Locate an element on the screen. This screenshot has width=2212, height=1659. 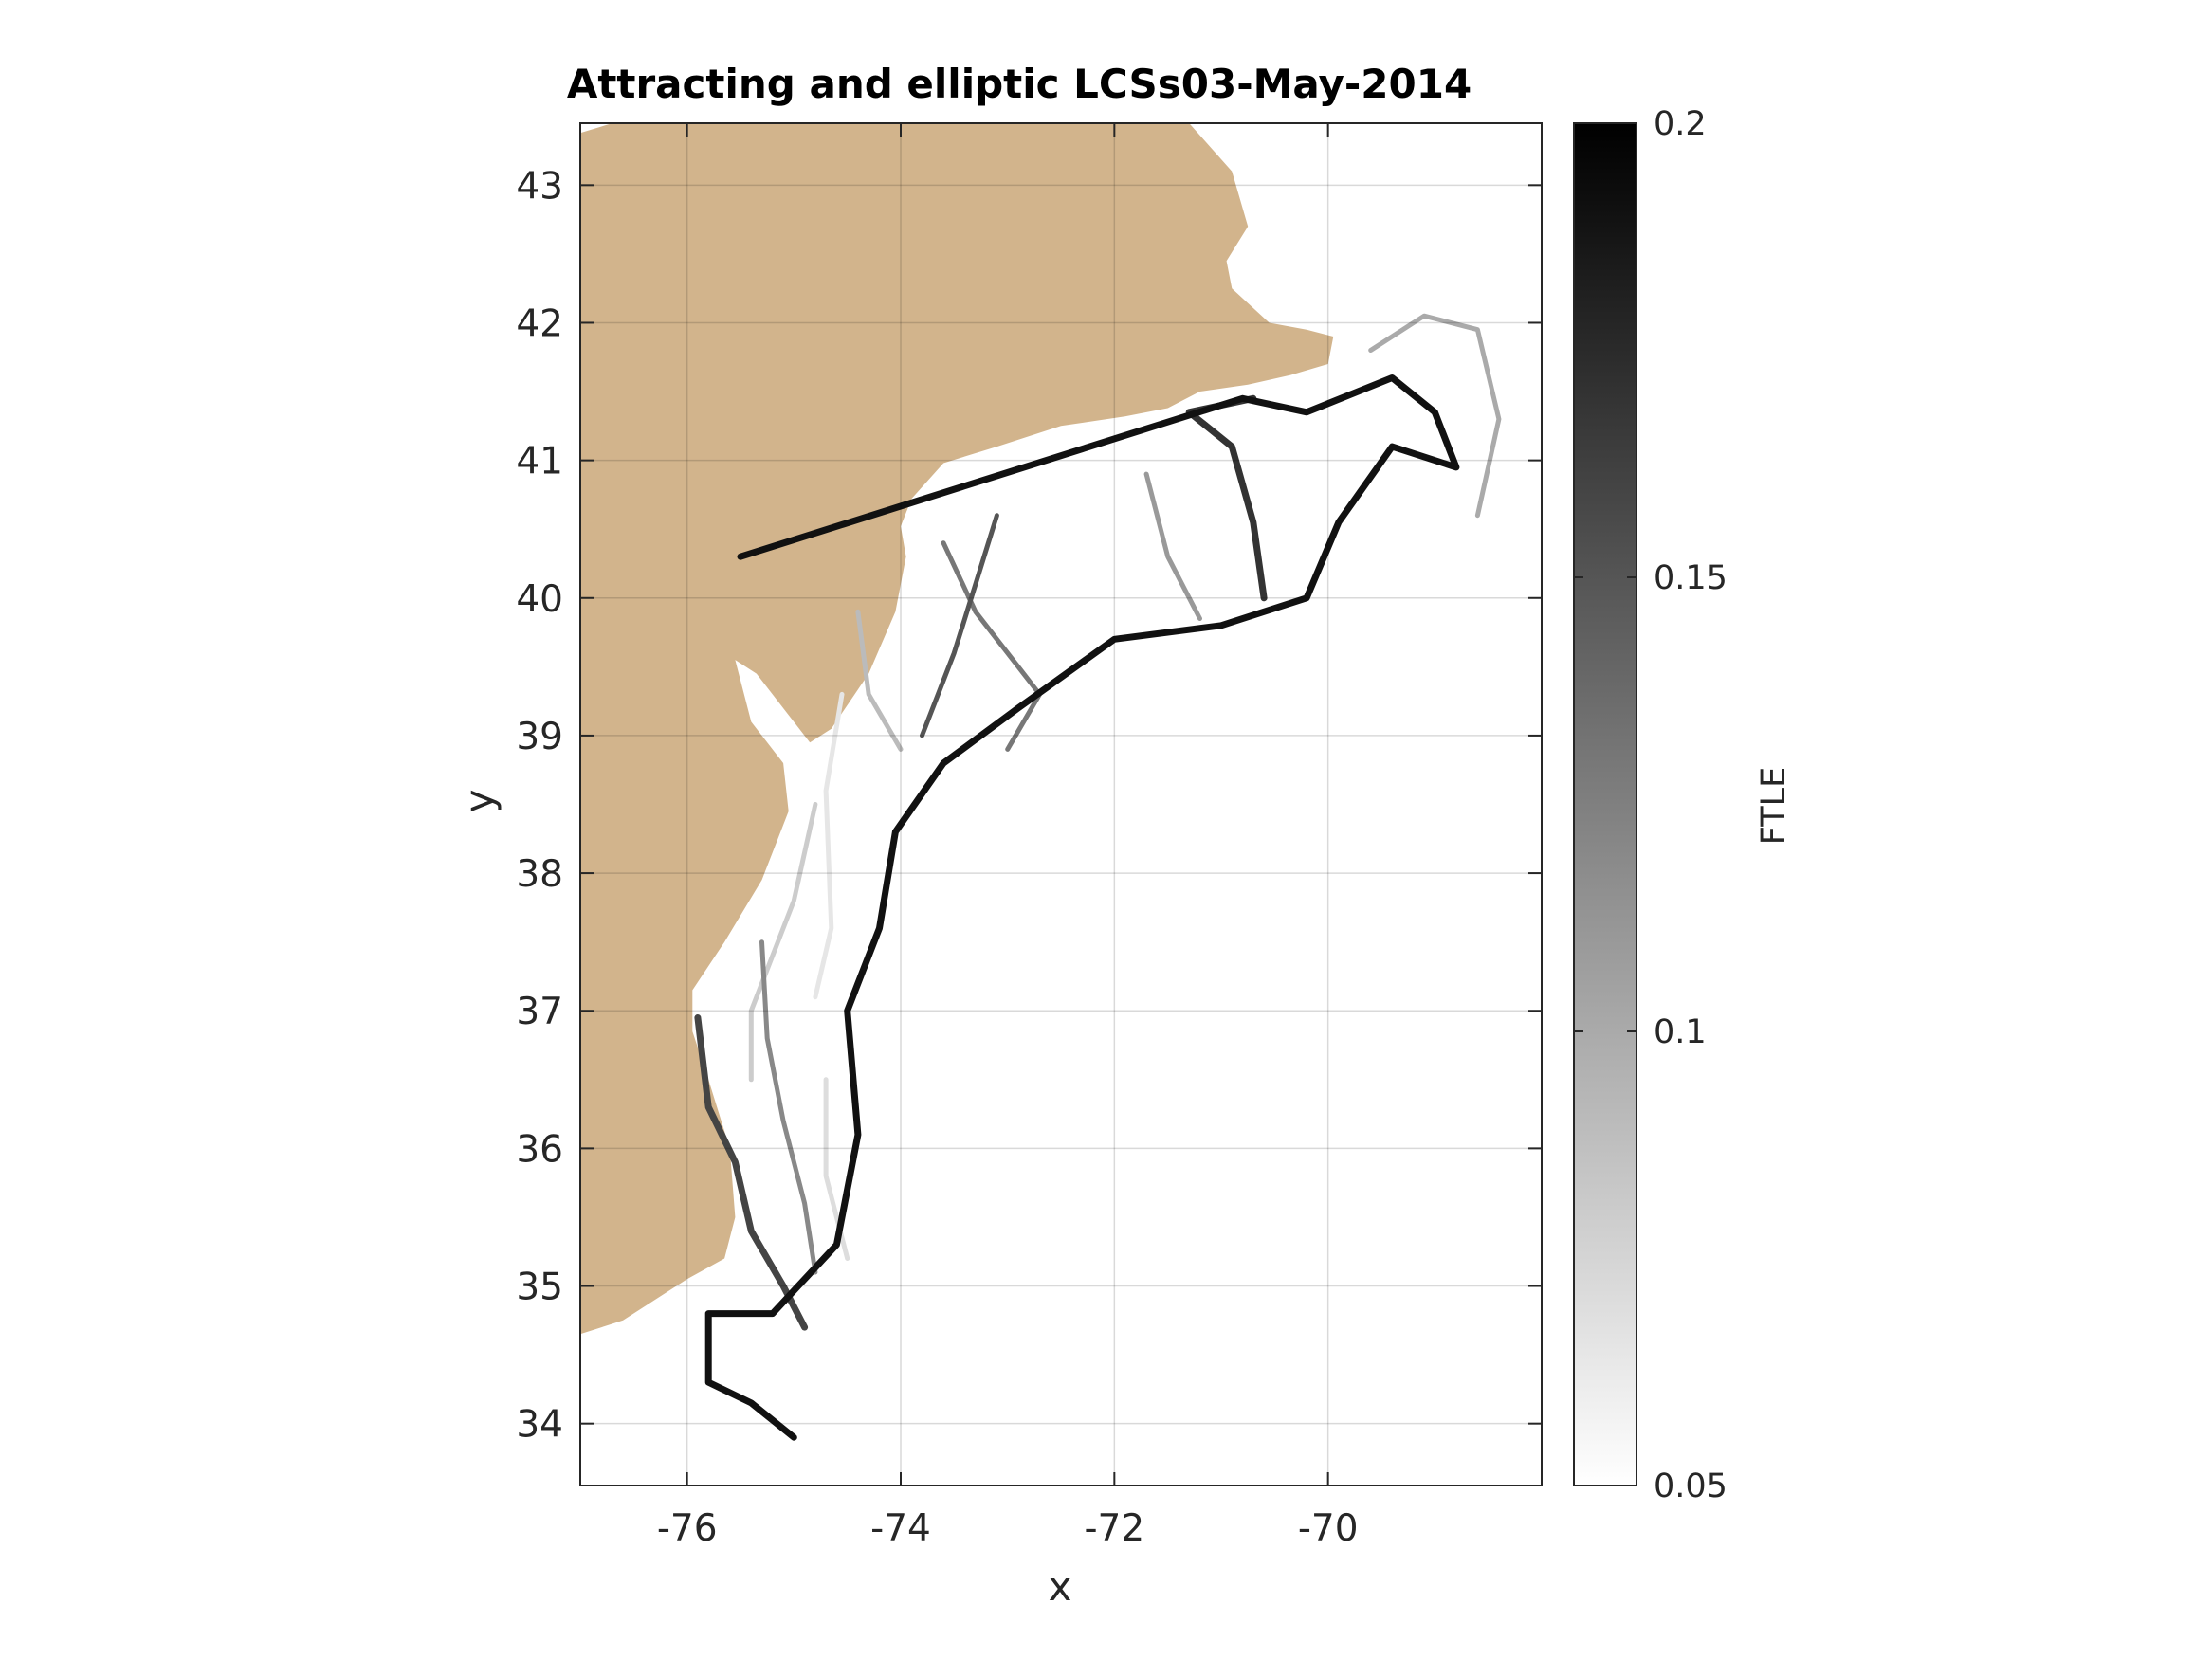
colorbar is located at coordinates (1605, 804).